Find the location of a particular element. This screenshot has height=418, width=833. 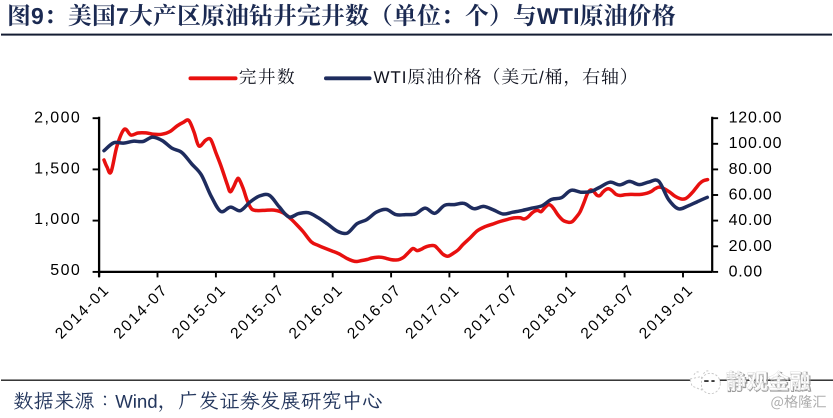

svg-text: 2,000 is located at coordinates (57, 117).